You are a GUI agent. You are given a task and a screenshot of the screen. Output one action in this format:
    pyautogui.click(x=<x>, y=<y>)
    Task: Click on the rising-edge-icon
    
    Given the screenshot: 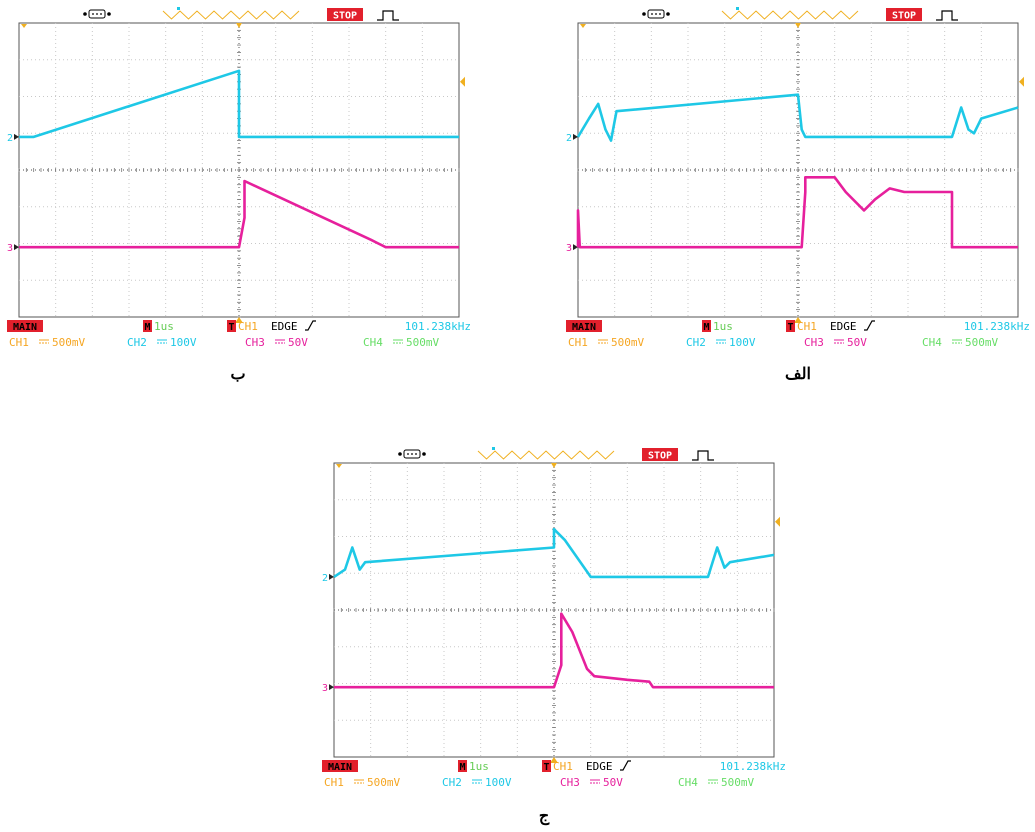 What is the action you would take?
    pyautogui.click(x=310, y=325)
    